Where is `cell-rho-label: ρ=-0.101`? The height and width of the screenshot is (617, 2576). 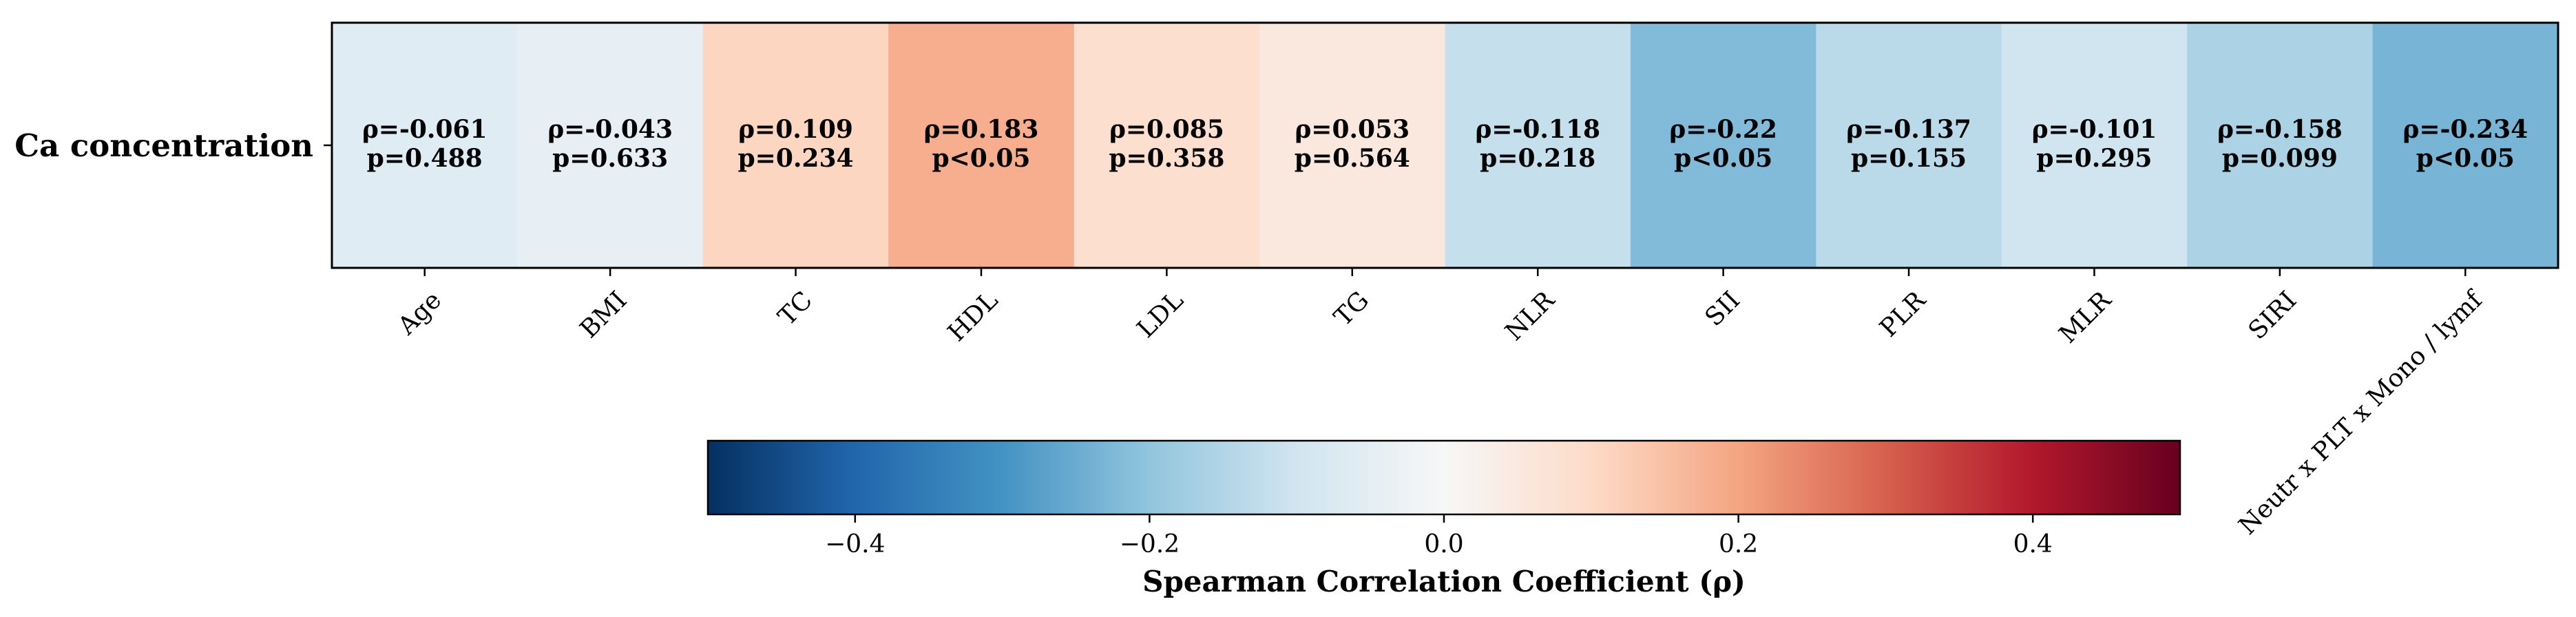
cell-rho-label: ρ=-0.101 is located at coordinates (2094, 129).